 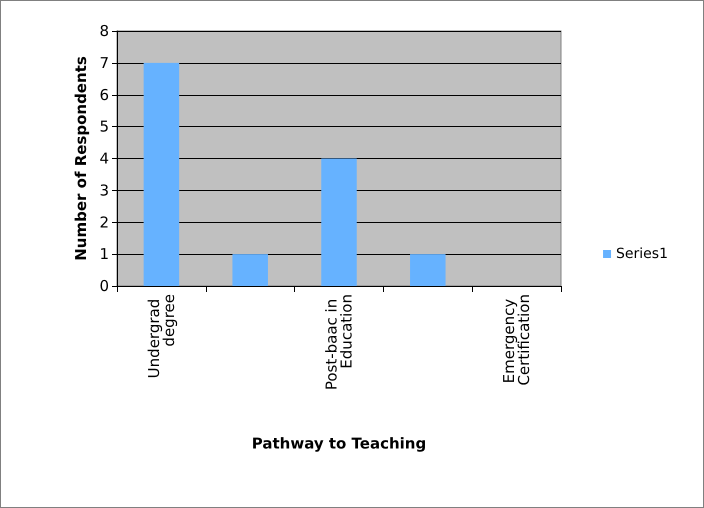 What do you see at coordinates (517, 340) in the screenshot?
I see `x-tick-label: Emergency Certification` at bounding box center [517, 340].